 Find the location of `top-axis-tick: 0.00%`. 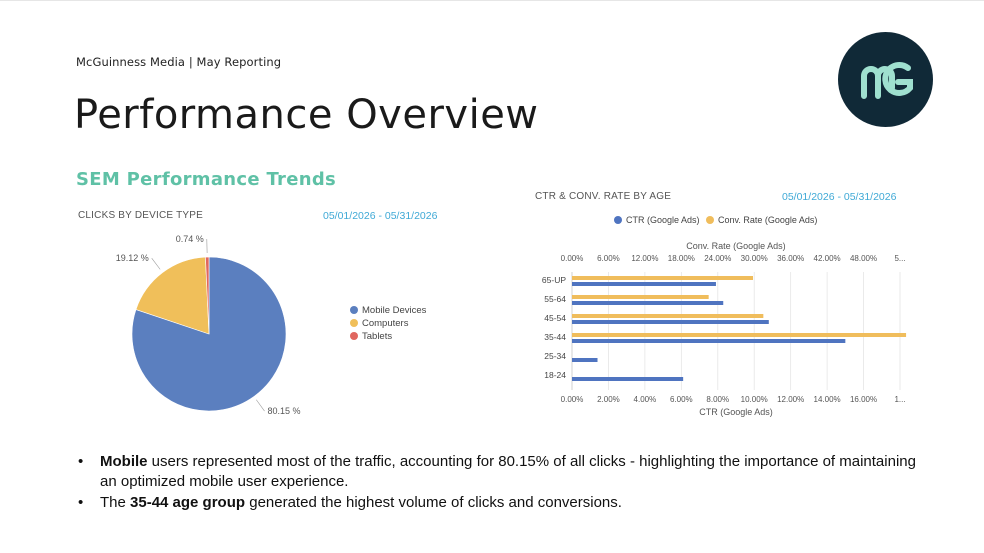

top-axis-tick: 0.00% is located at coordinates (572, 258).